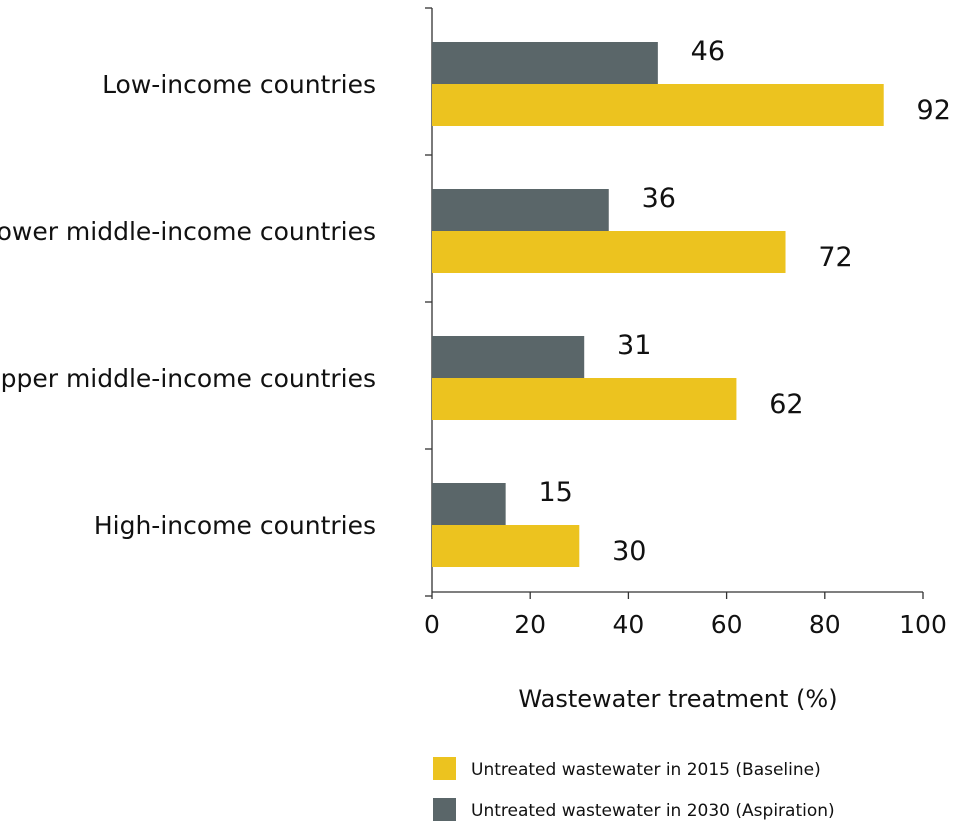 The image size is (961, 823). Describe the element at coordinates (188, 231) in the screenshot. I see `category-label: Lower middle-income countries` at that location.